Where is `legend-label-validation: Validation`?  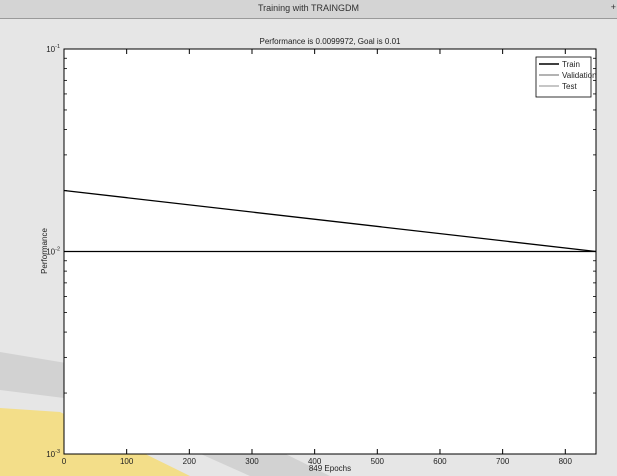 legend-label-validation: Validation is located at coordinates (579, 75).